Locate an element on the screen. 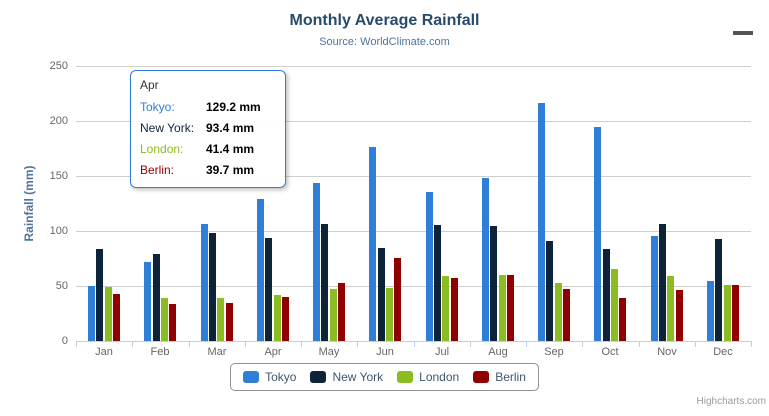 The image size is (769, 416). bar-berlin-apr is located at coordinates (285, 319).